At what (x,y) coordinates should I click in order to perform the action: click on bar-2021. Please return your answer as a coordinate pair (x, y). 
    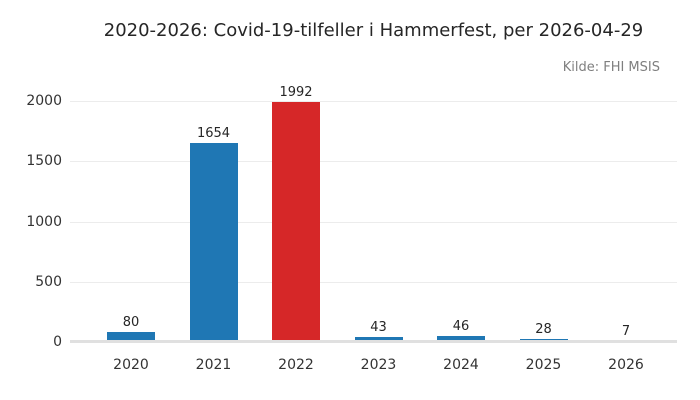
    Looking at the image, I should click on (213, 242).